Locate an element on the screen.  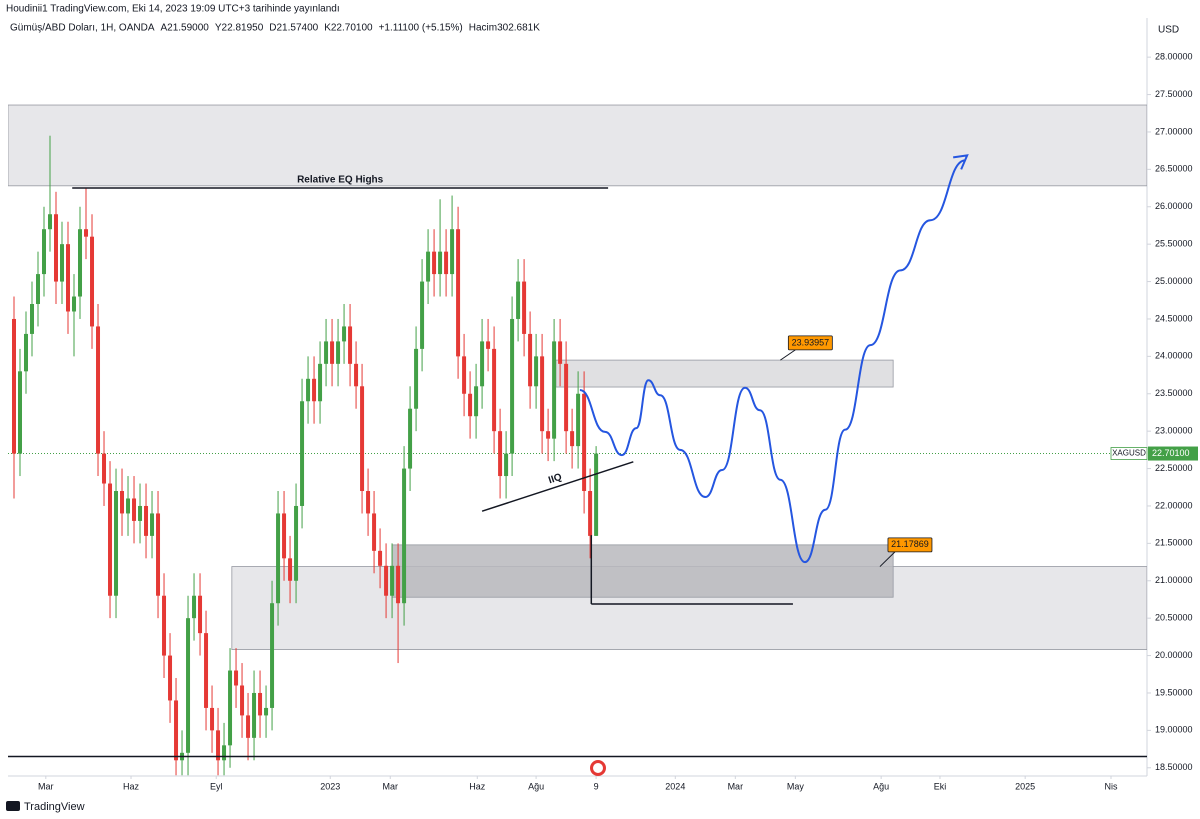
x-tick-label: May is located at coordinates (796, 786).